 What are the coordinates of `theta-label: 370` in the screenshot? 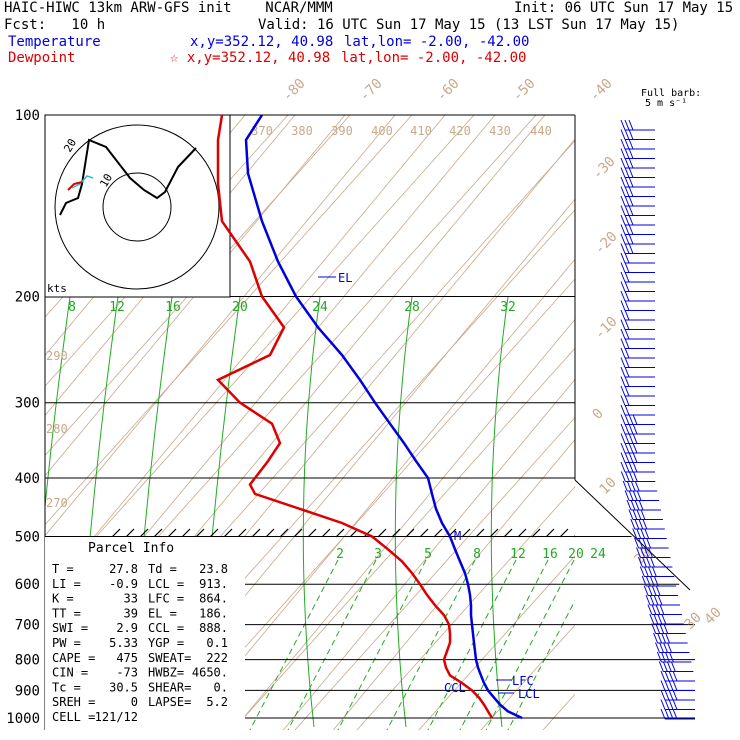 It's located at (262, 131).